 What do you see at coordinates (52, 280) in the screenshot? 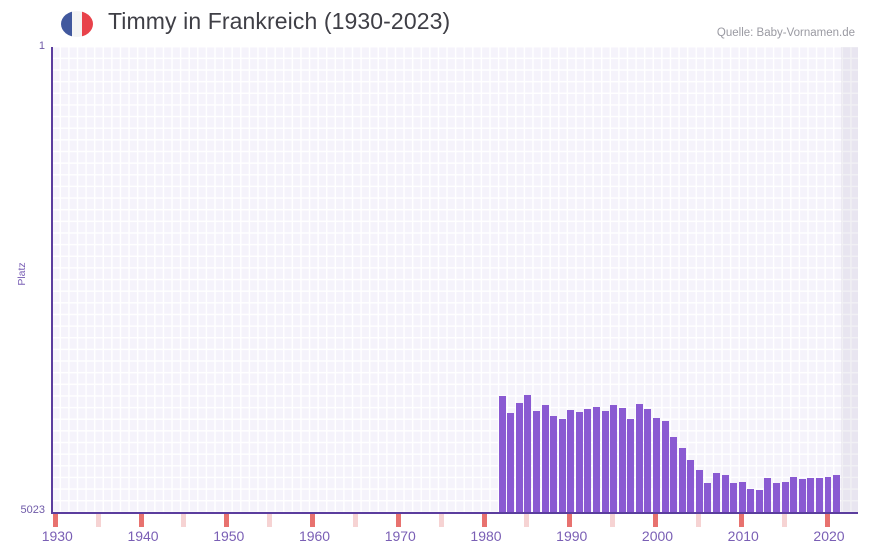
I see `y-axis-line` at bounding box center [52, 280].